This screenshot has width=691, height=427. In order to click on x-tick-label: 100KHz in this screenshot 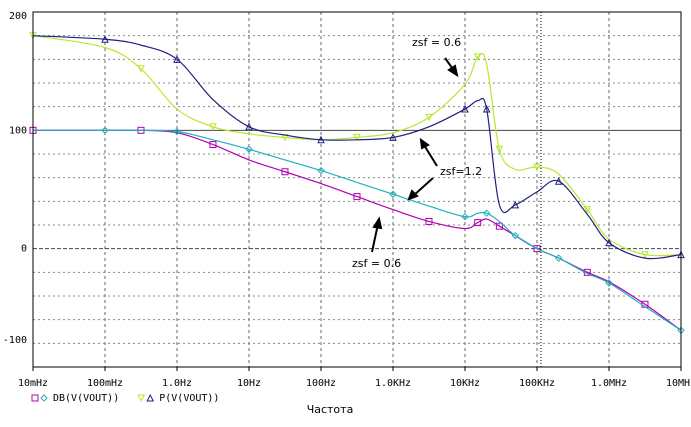, I will do `click(537, 383)`.